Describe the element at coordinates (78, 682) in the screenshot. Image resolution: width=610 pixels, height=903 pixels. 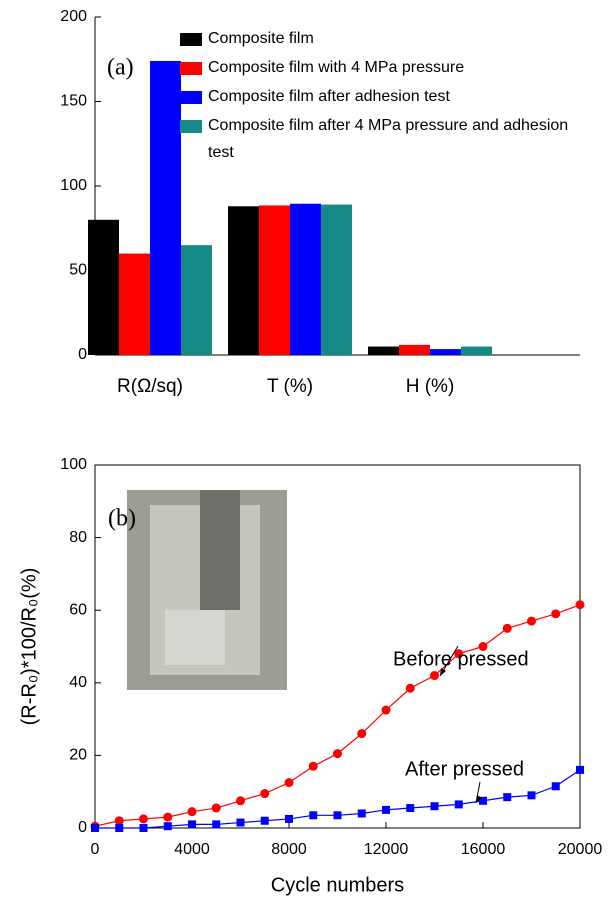
I see `y-tick-label: 40` at that location.